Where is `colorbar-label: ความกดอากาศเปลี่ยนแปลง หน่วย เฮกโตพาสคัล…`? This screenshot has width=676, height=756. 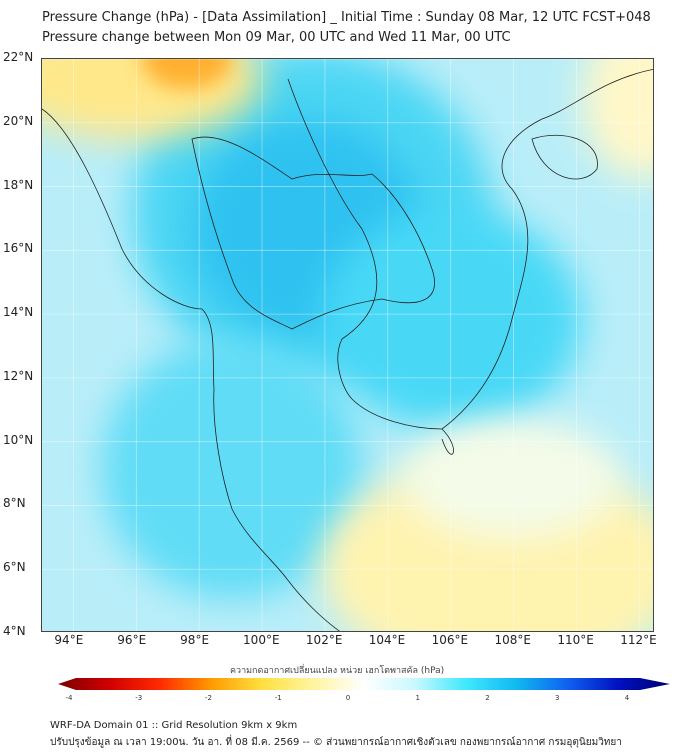 colorbar-label: ความกดอากาศเปลี่ยนแปลง หน่วย เฮกโตพาสคัล… is located at coordinates (337, 671).